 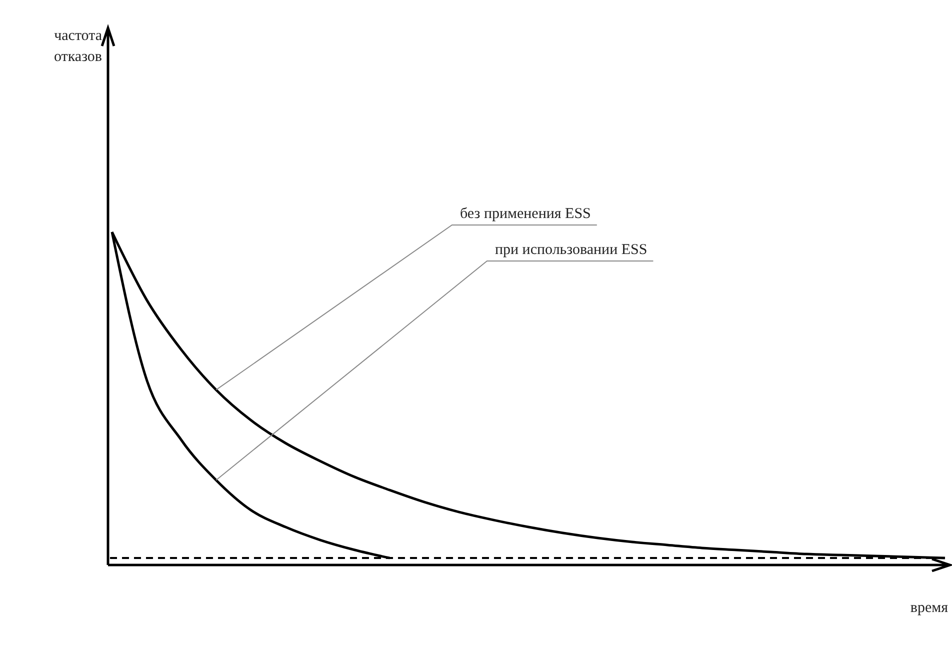 I want to click on text: частота отказов, so click(x=78, y=46).